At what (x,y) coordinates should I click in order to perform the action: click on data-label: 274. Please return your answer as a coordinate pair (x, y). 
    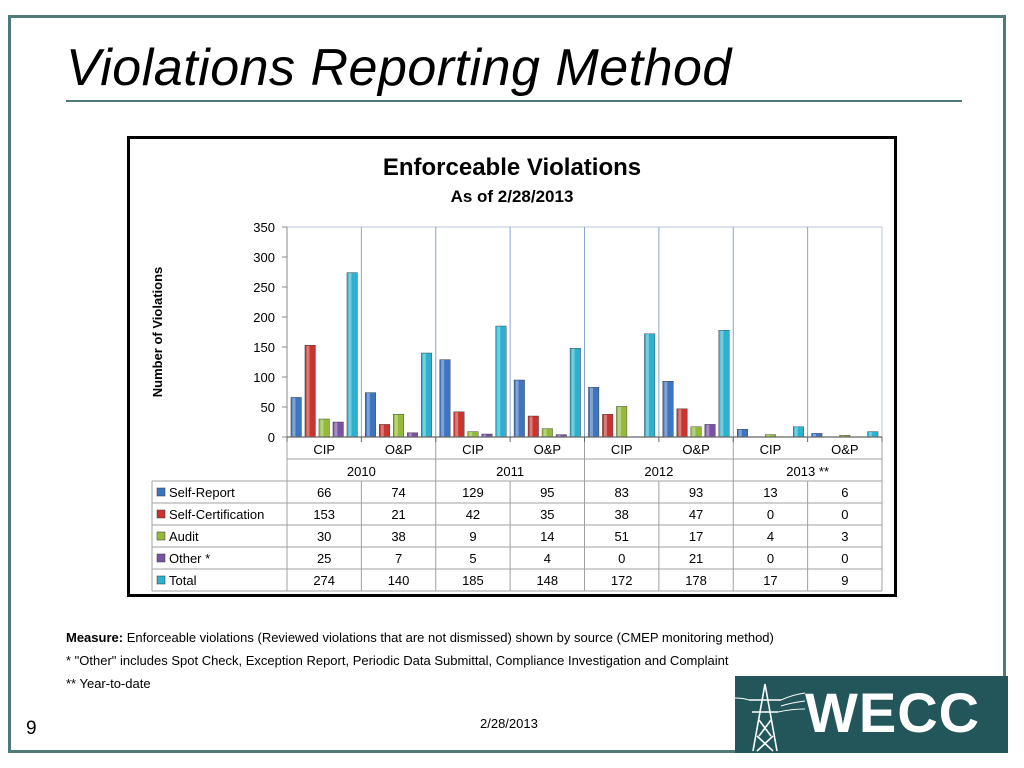
    Looking at the image, I should click on (324, 580).